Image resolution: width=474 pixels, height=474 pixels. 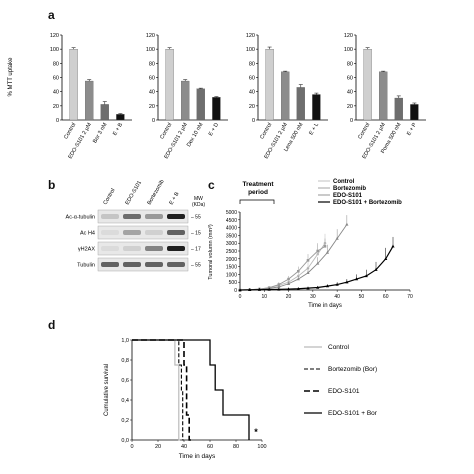 What do you see at coordinates (196, 250) in the screenshot?
I see `blot-mw-marker: – 17` at bounding box center [196, 250].